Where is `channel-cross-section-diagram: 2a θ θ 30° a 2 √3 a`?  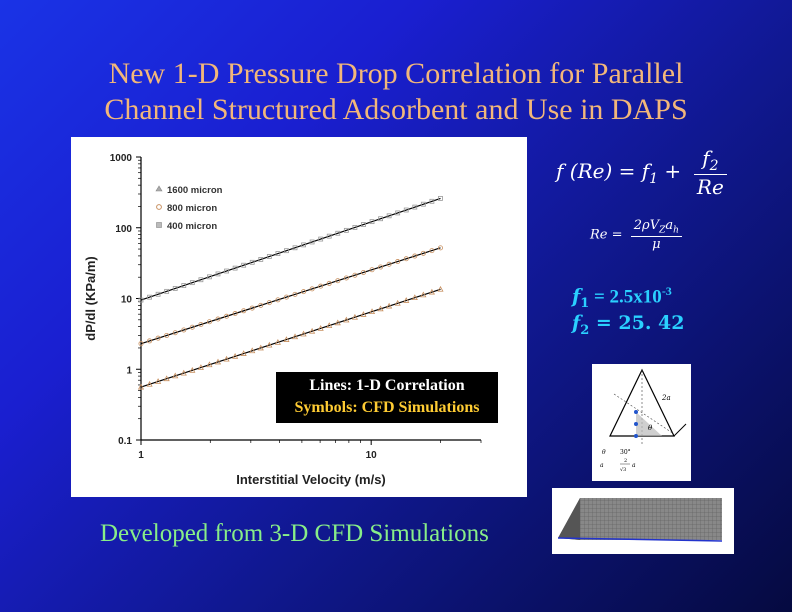 channel-cross-section-diagram: 2a θ θ 30° a 2 √3 a is located at coordinates (641, 422).